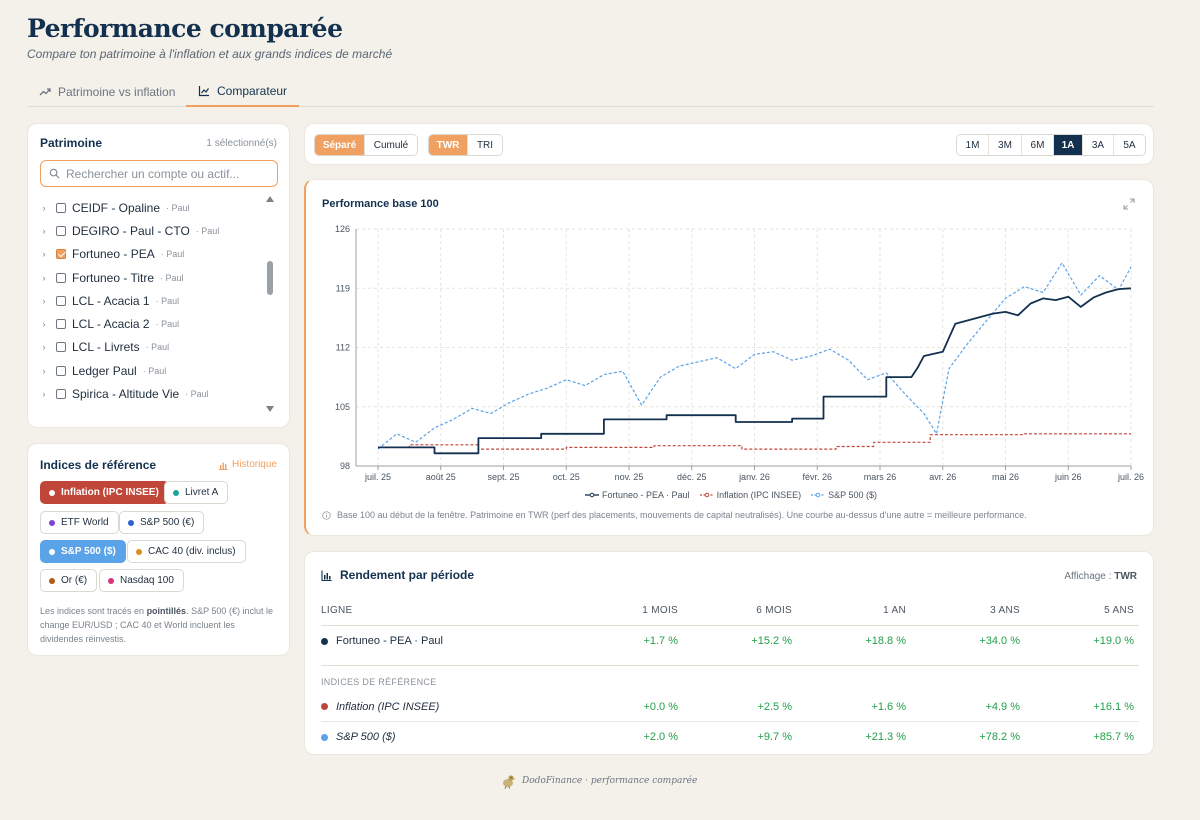  I want to click on account-name: Ledger Paul, so click(104, 370).